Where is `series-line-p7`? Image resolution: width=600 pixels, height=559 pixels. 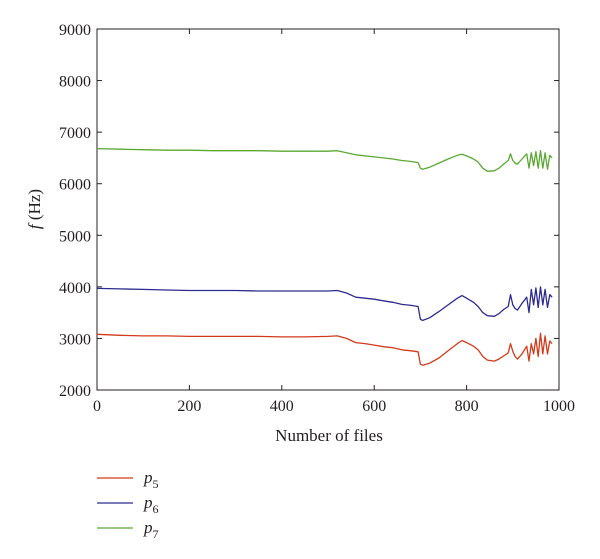
series-line-p7 is located at coordinates (324, 159).